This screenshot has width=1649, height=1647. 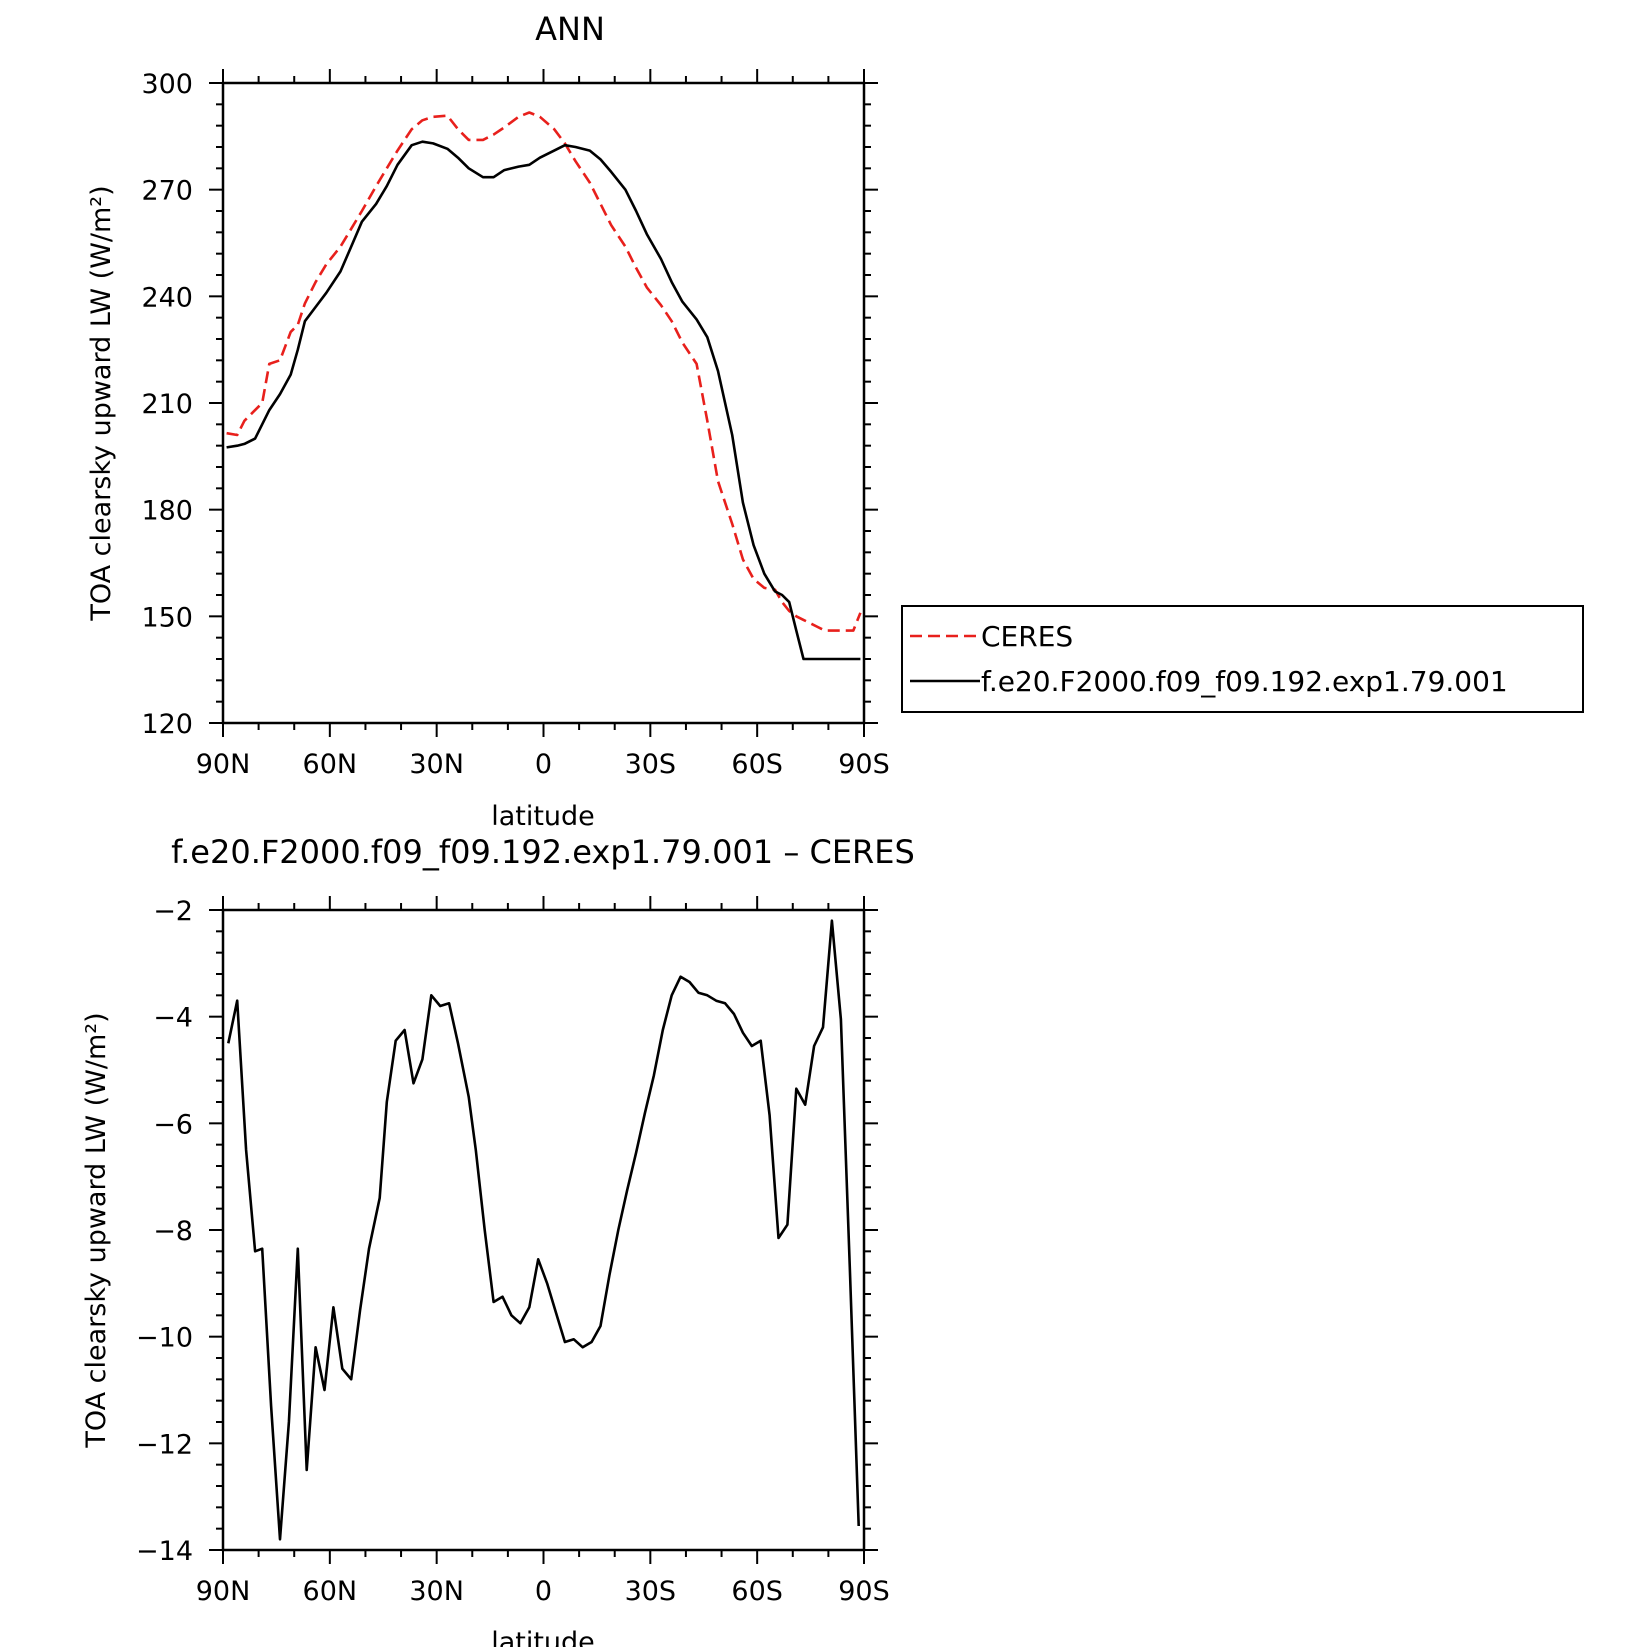 What do you see at coordinates (164, 1444) in the screenshot?
I see `y-tick-label: −12` at bounding box center [164, 1444].